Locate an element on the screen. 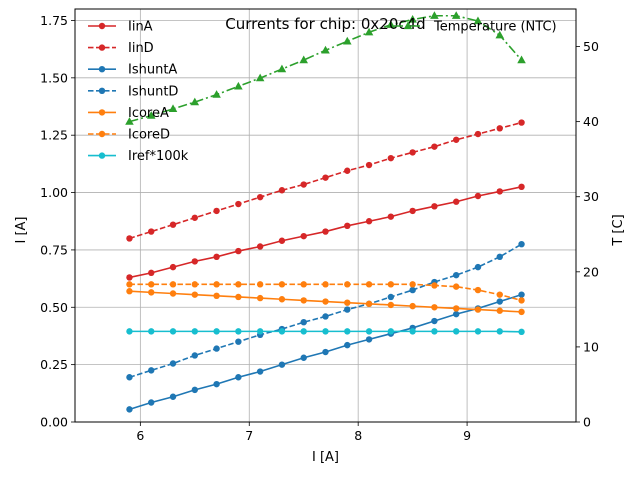 The height and width of the screenshot is (480, 640). x-tick-label: 8 is located at coordinates (358, 435).